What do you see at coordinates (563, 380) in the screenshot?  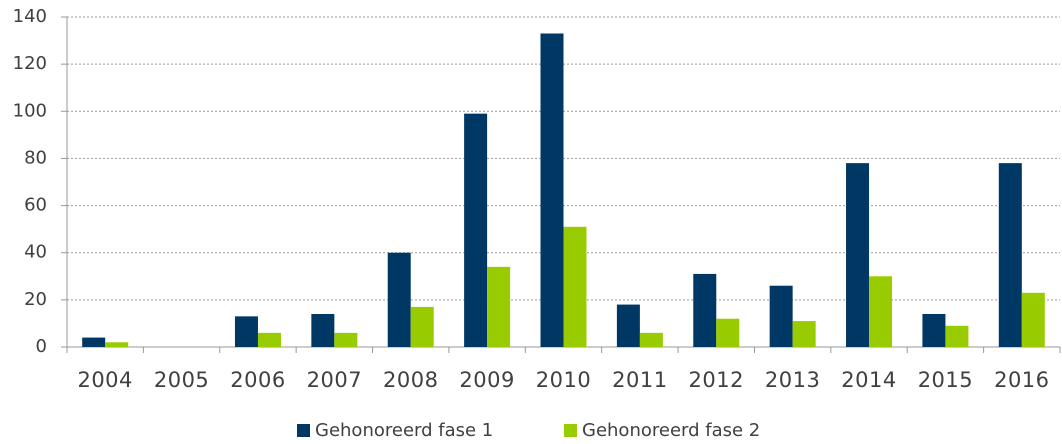 I see `x-tick-label: 2010` at bounding box center [563, 380].